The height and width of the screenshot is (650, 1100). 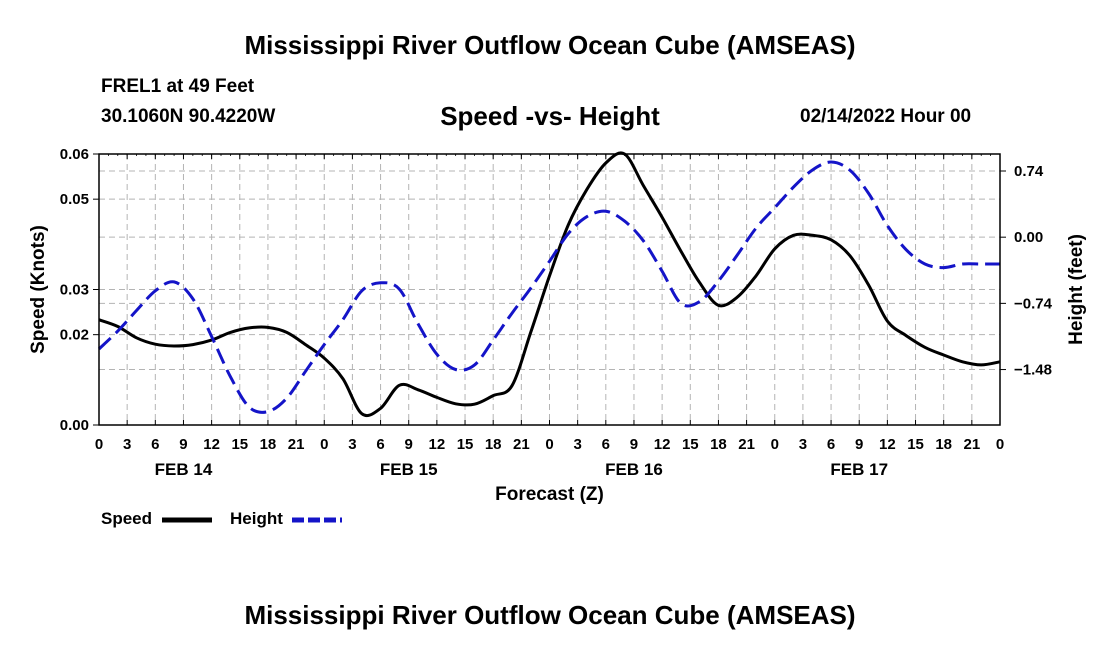 What do you see at coordinates (74, 154) in the screenshot?
I see `y-tick-label: 0.06` at bounding box center [74, 154].